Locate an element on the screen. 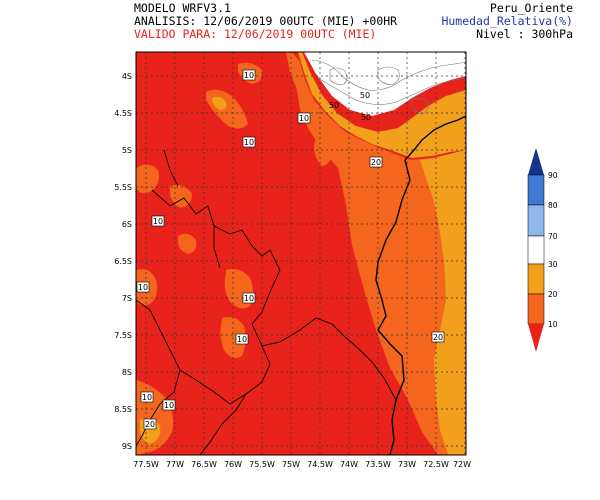  lat-label: 8S is located at coordinates (127, 372).